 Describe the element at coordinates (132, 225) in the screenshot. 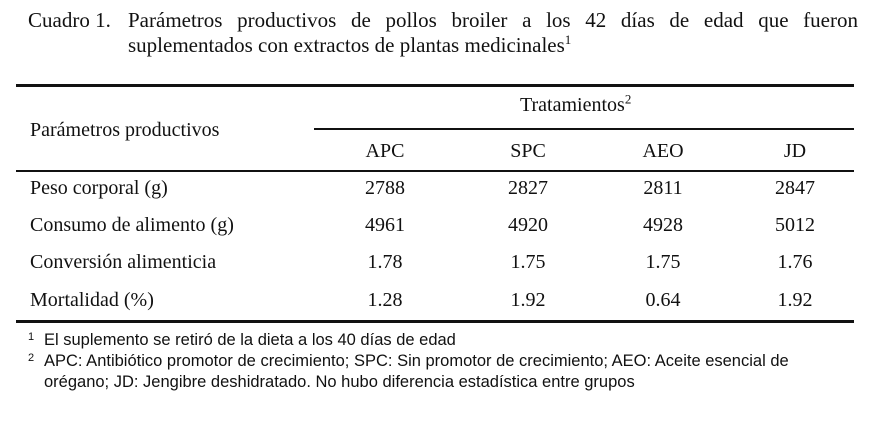

I see `row-label-consumo: Consumo de alimento (g)` at that location.